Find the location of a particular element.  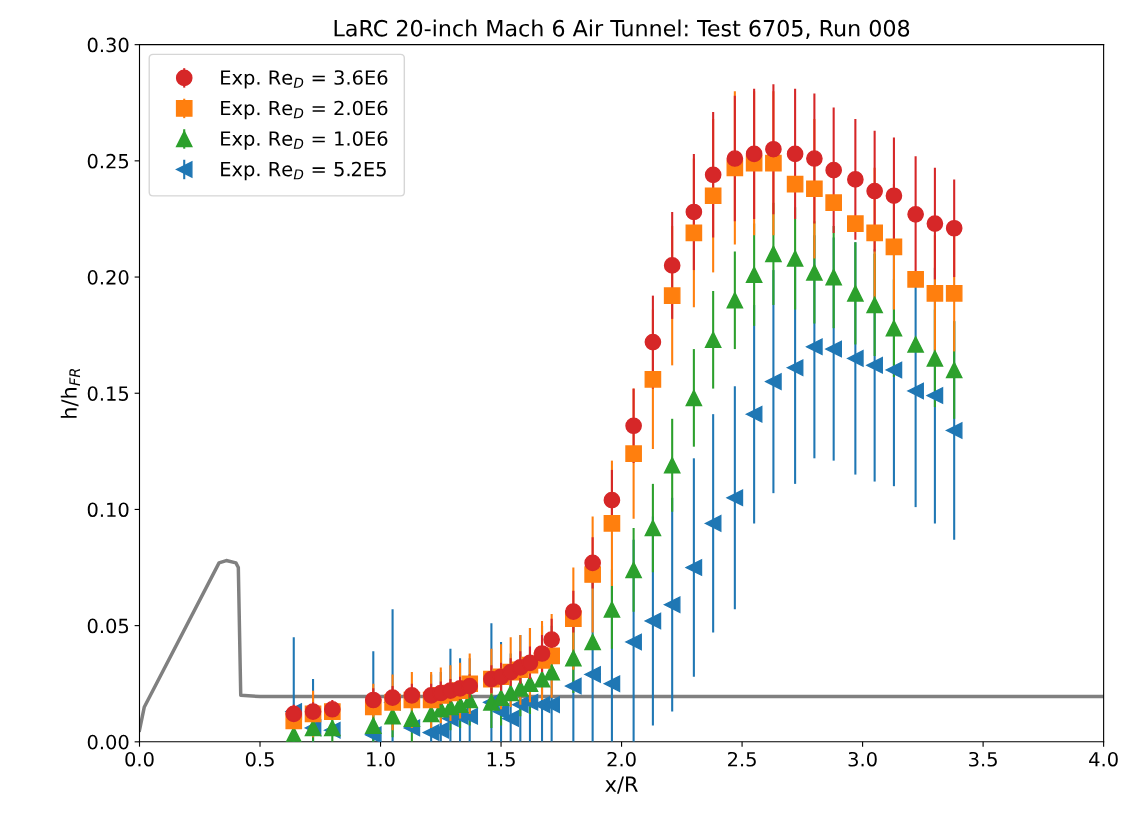

x-tick-label: 4.0 is located at coordinates (1103, 759).